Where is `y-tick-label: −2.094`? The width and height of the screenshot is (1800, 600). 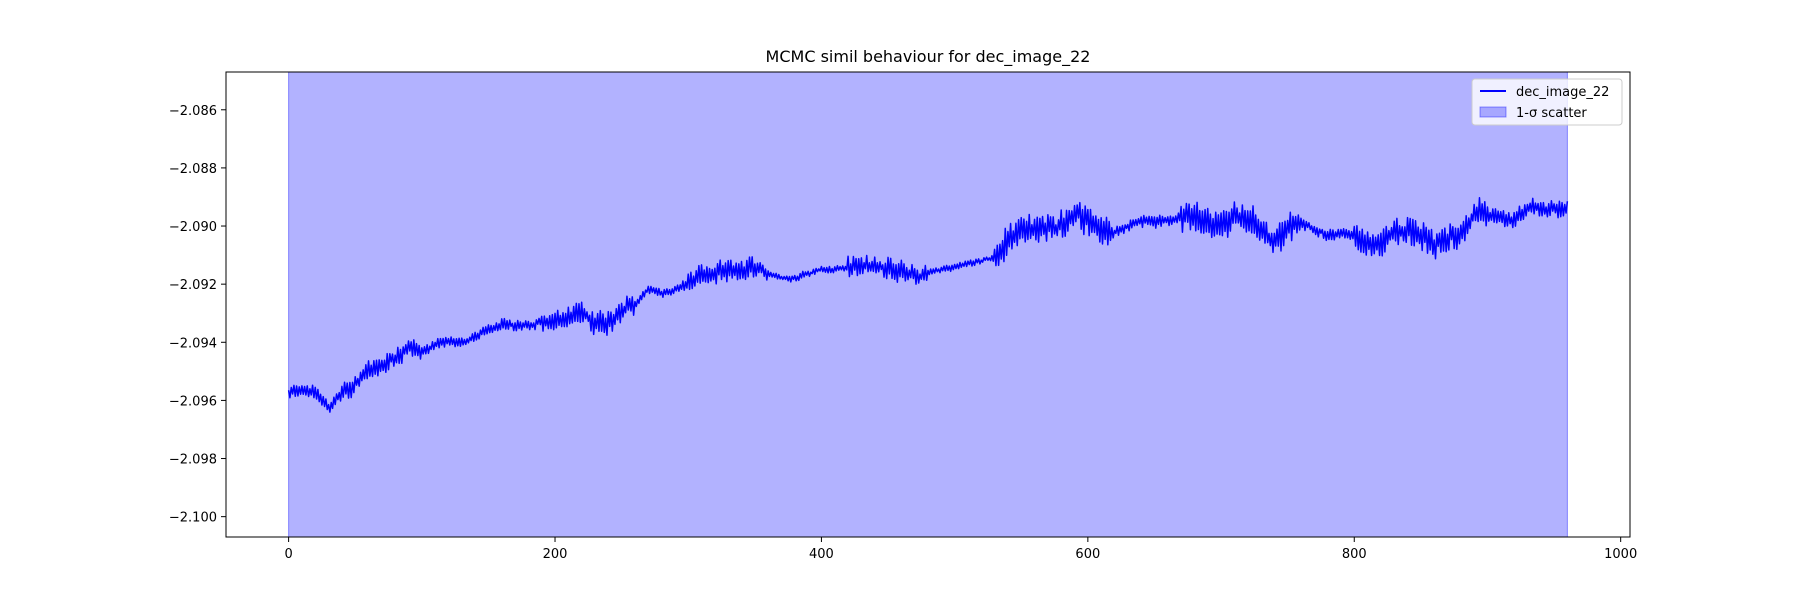
y-tick-label: −2.094 is located at coordinates (193, 343).